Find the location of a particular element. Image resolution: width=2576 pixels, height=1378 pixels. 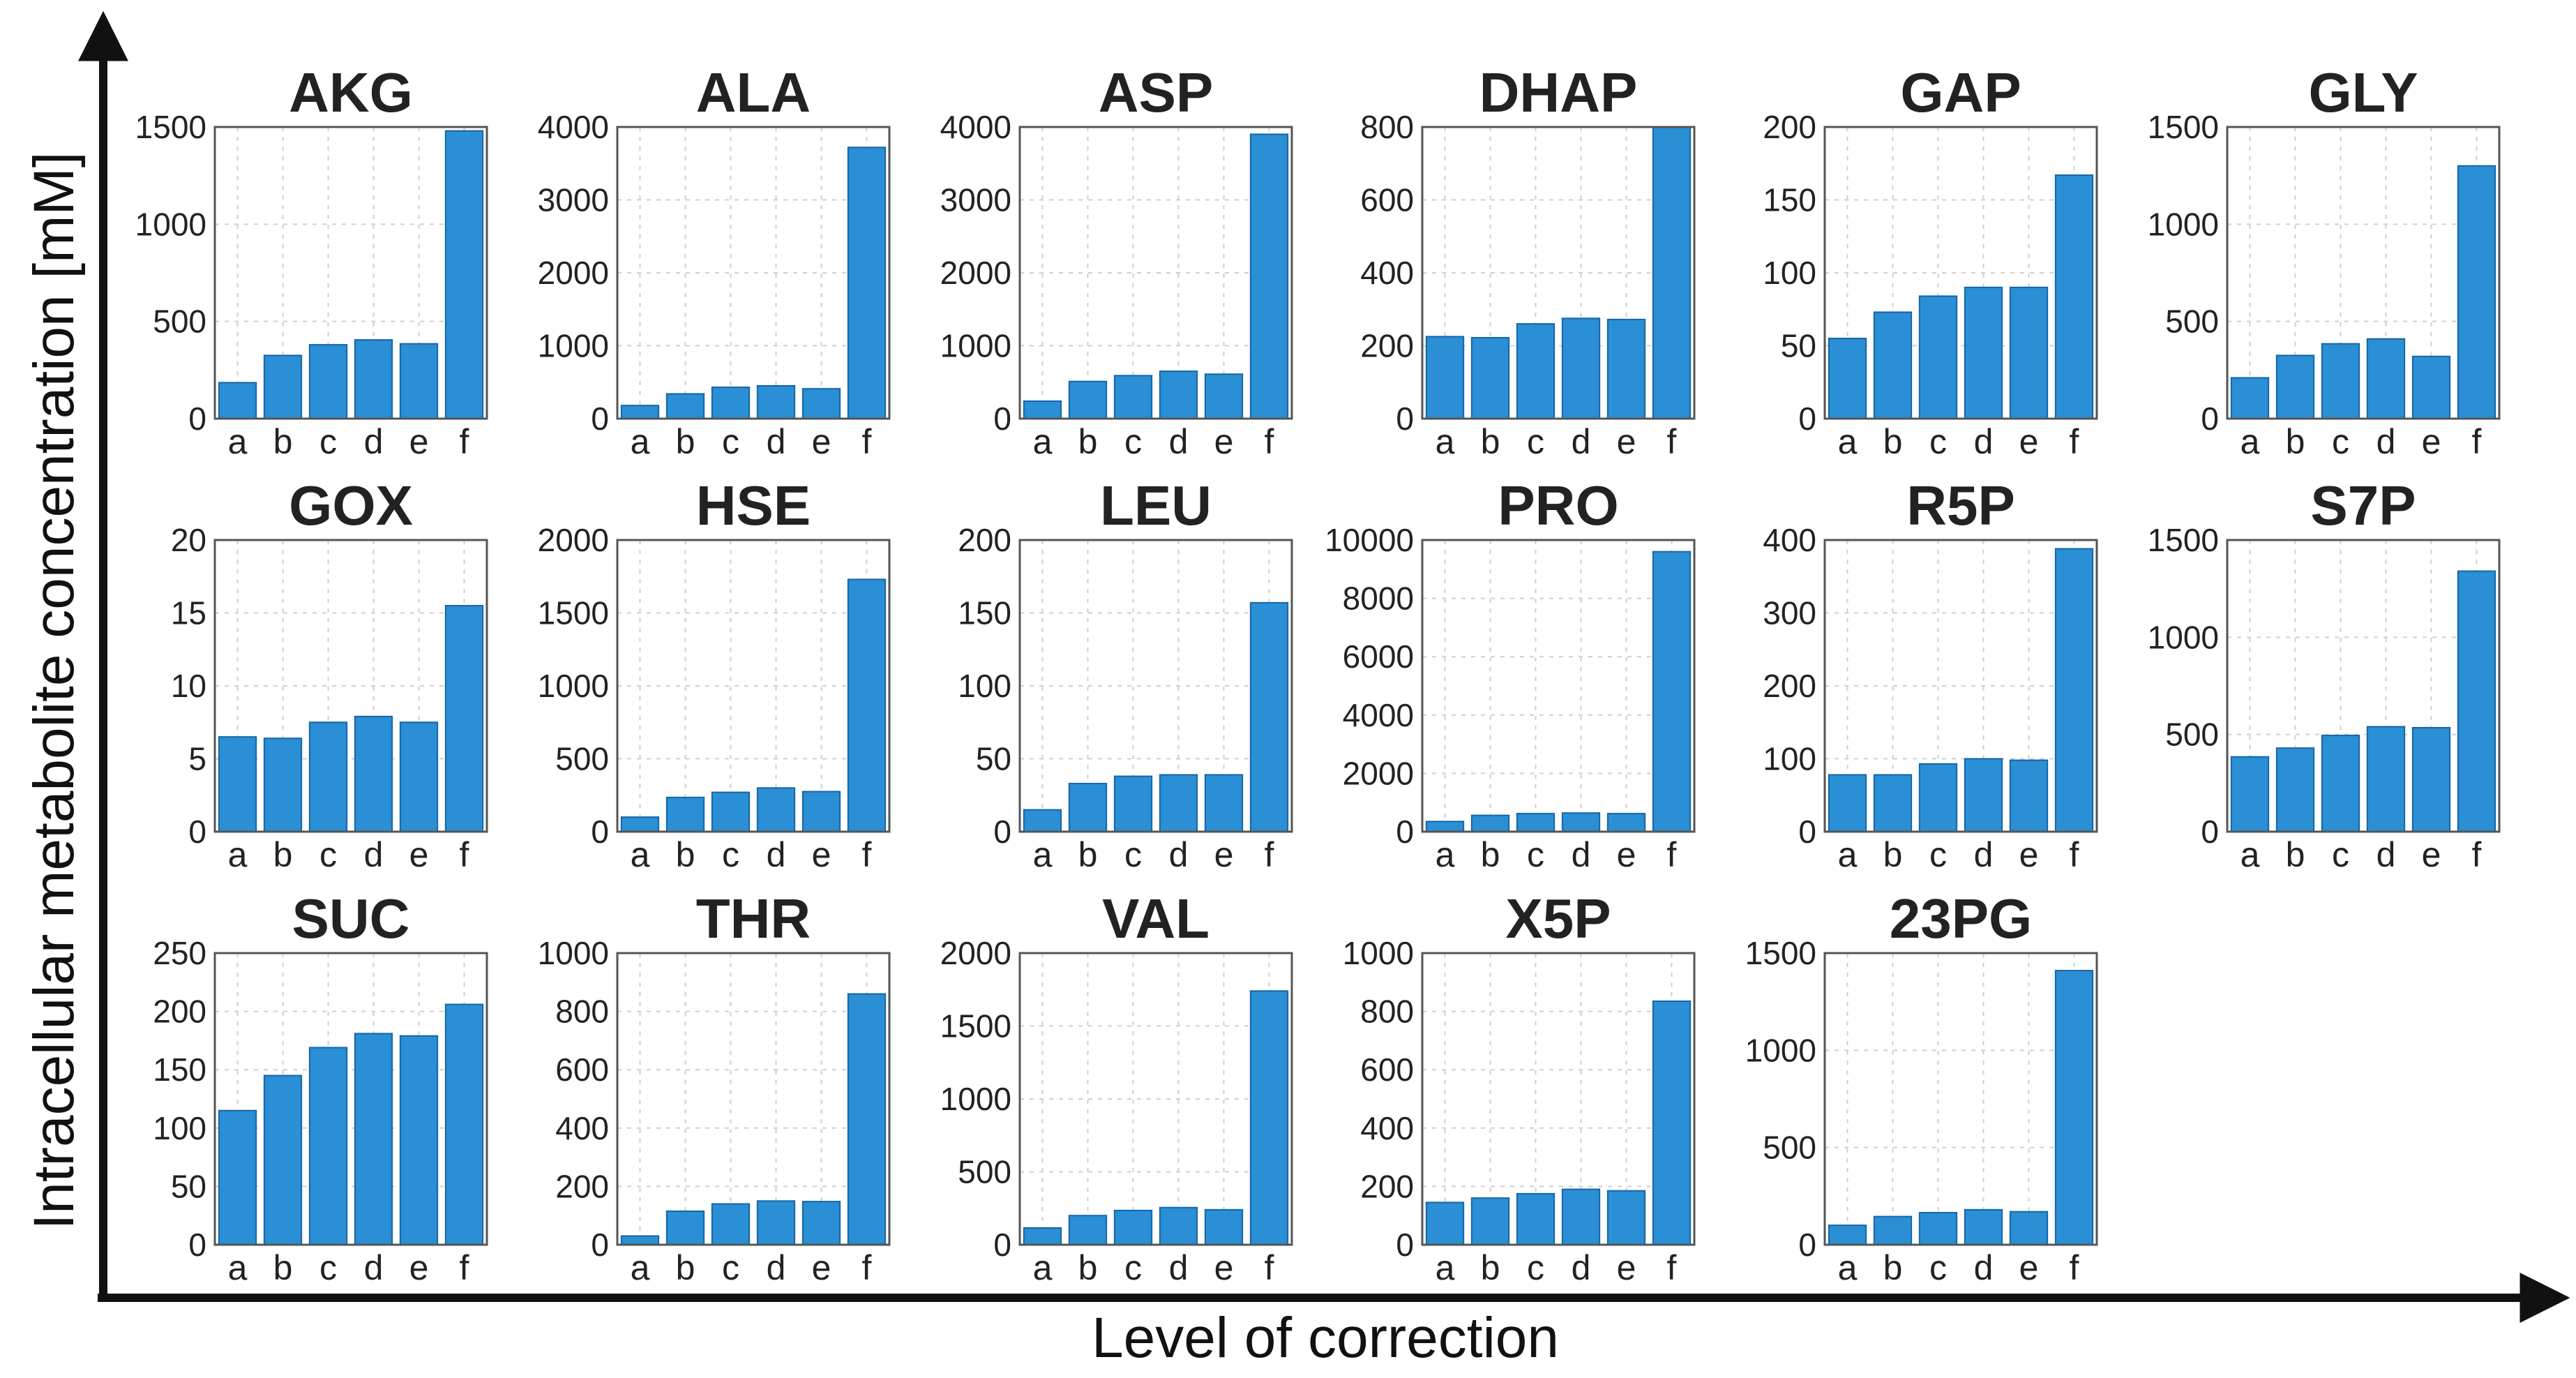

bar-akg-c is located at coordinates (328, 382).